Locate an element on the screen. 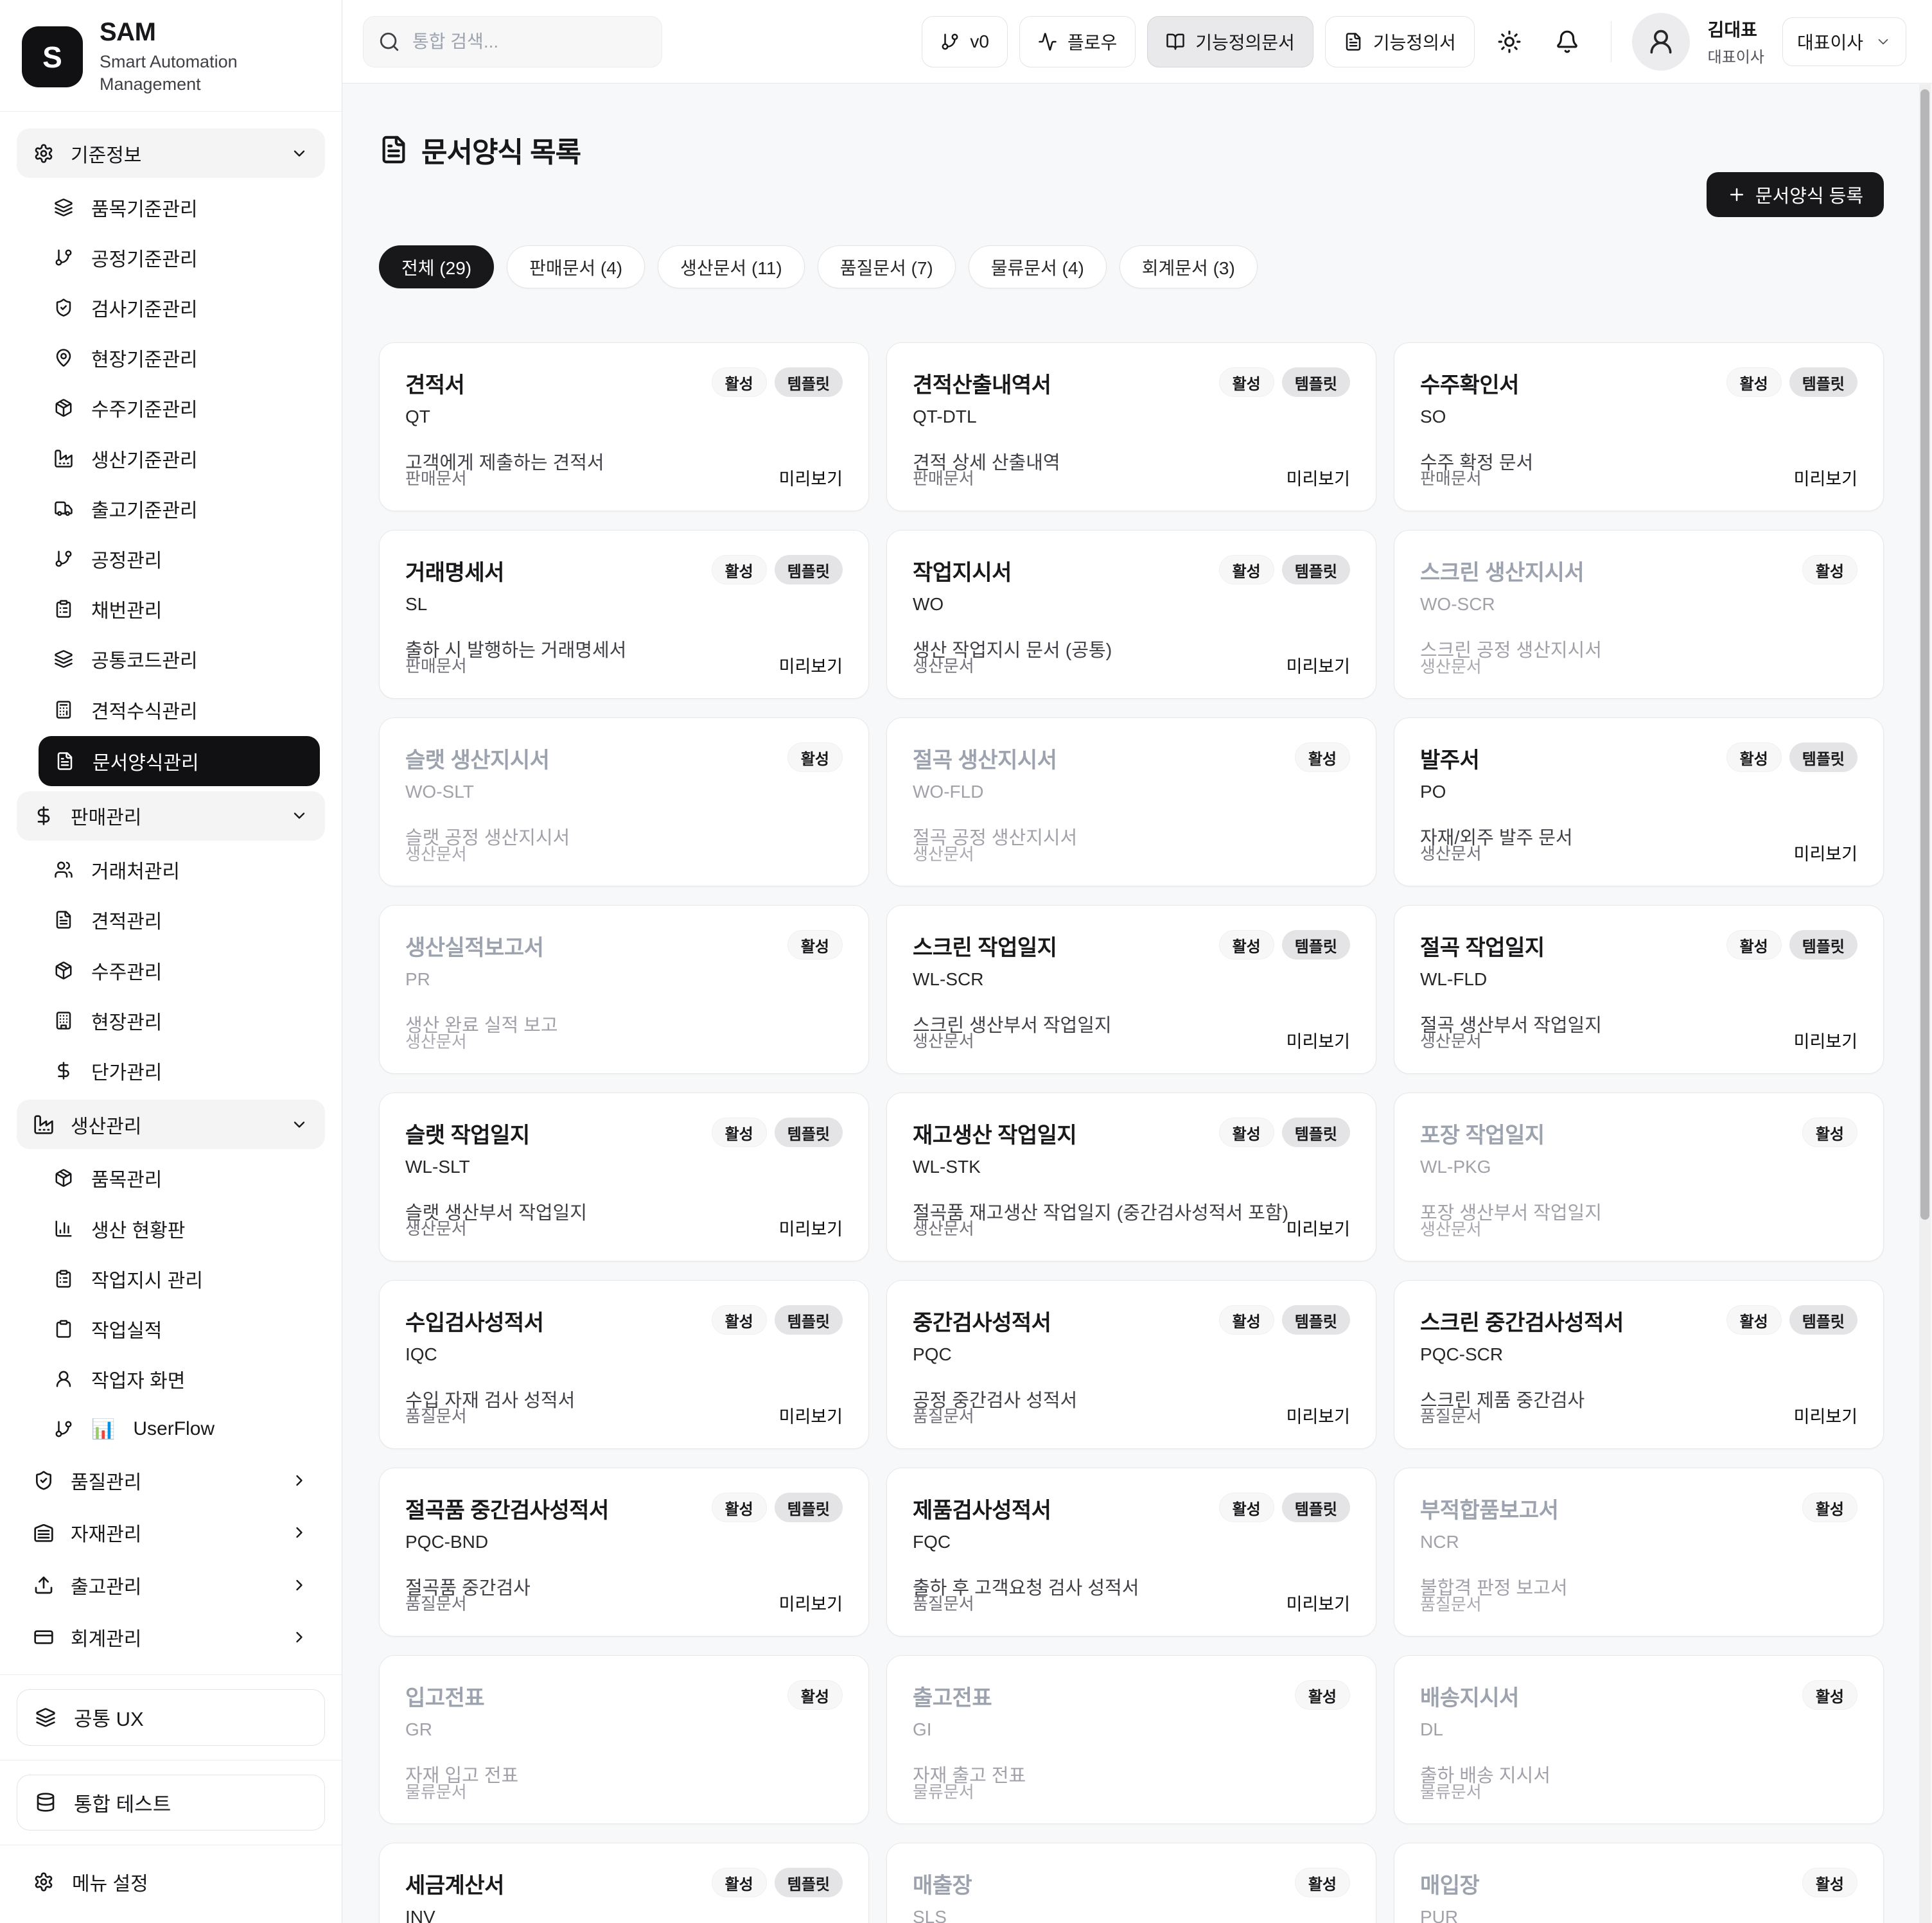 This screenshot has height=1923, width=1932. sidebar-section-shipping: 출고관리 is located at coordinates (171, 1585).